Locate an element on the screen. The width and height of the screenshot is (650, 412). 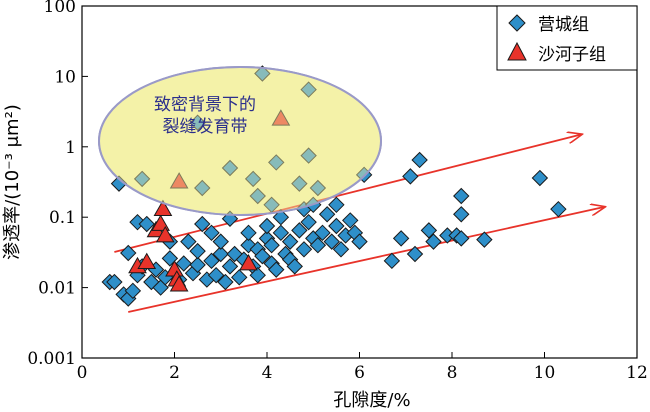
y-tick-label: 0.01 is located at coordinates (57, 289).